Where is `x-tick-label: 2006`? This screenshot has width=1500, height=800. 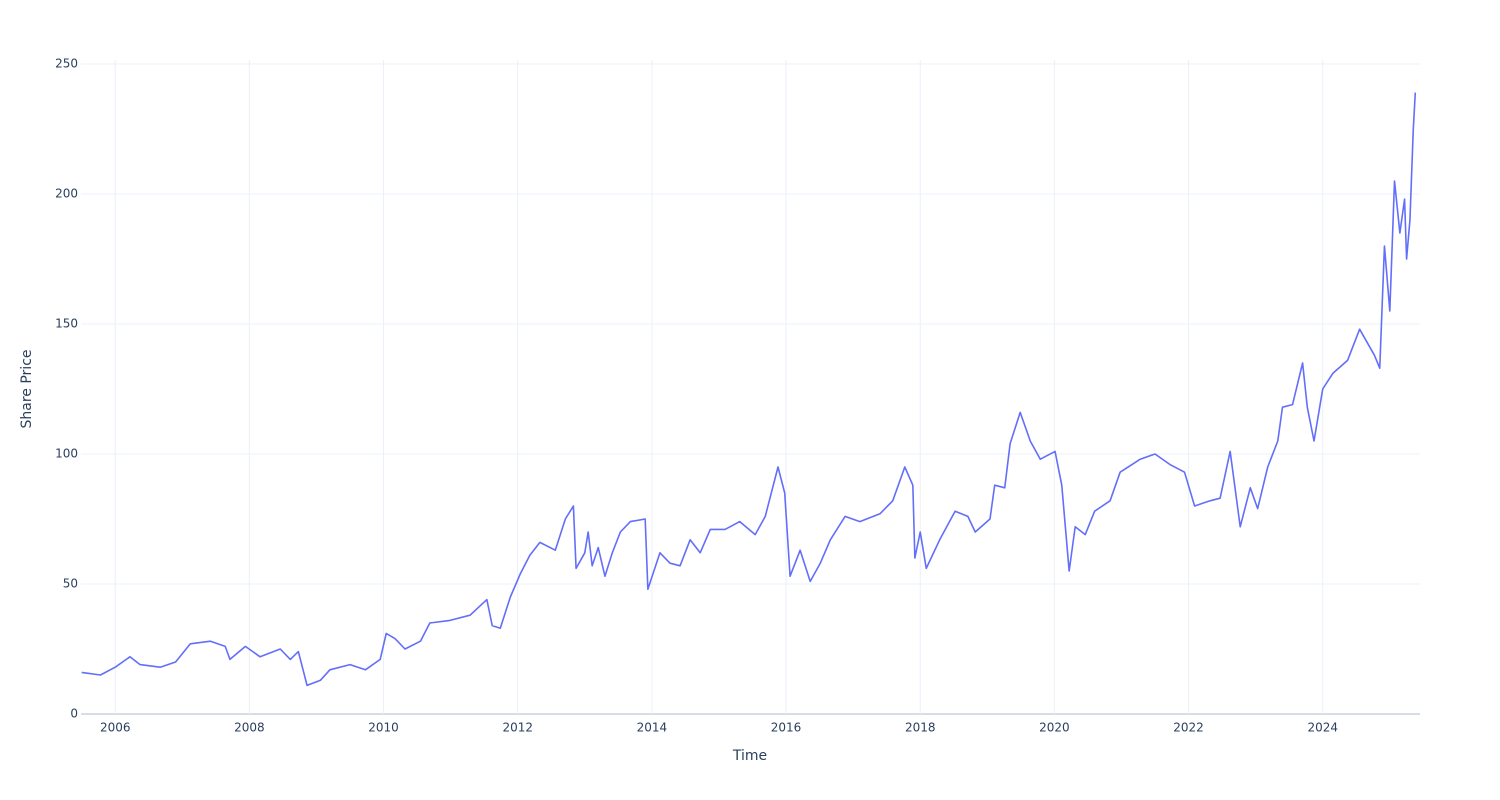 x-tick-label: 2006 is located at coordinates (115, 728).